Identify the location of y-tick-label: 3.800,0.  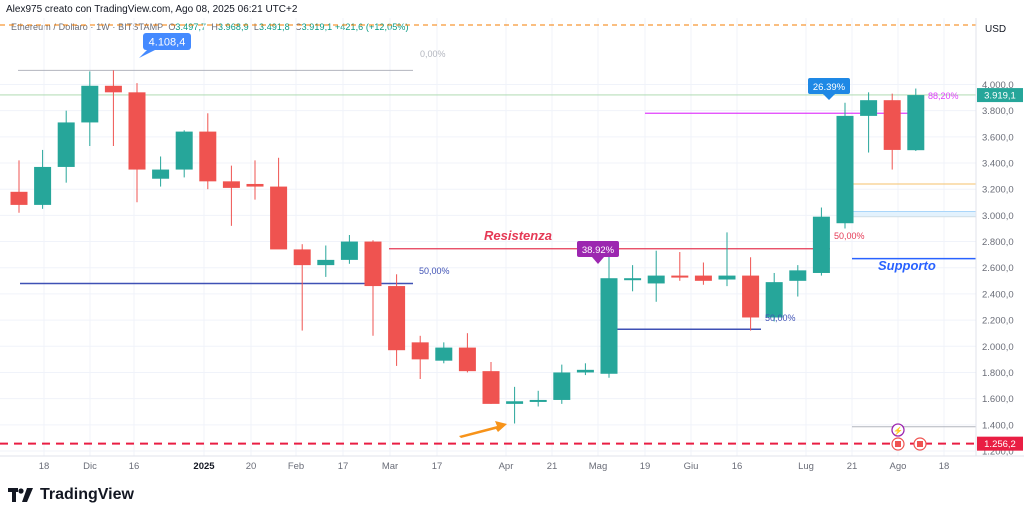
(998, 111).